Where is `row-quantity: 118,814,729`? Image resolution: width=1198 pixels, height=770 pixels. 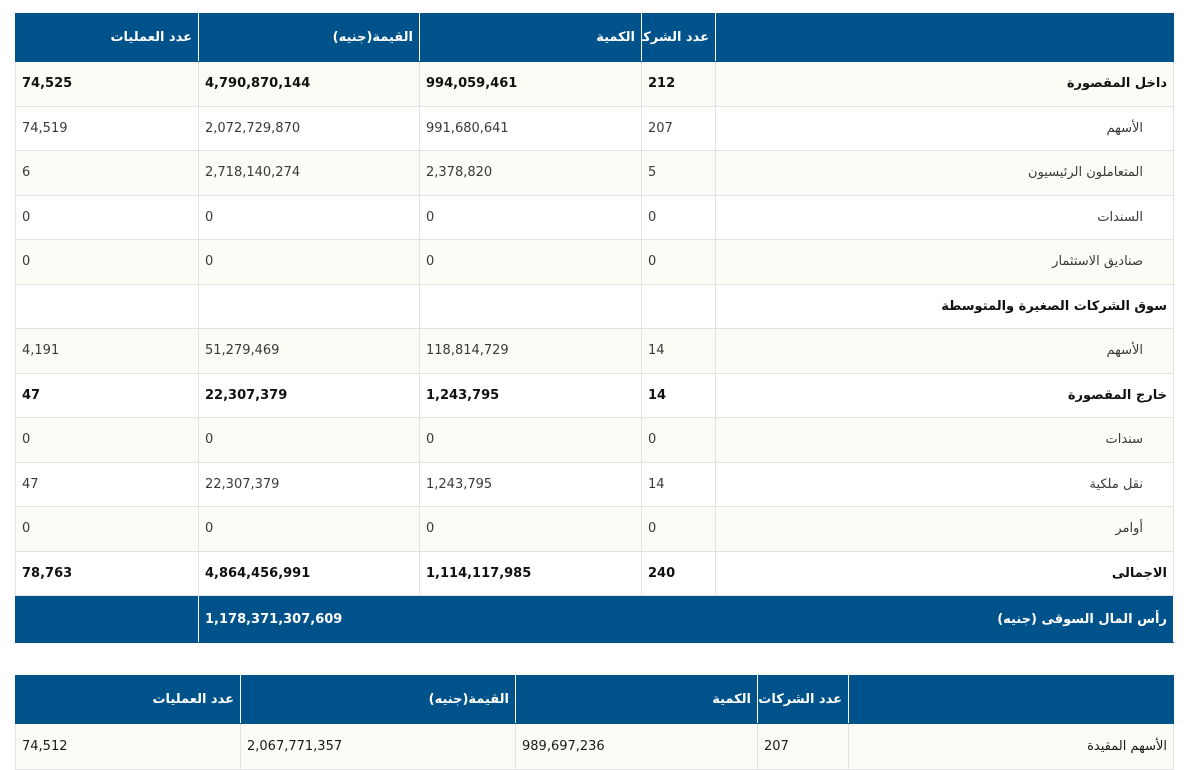 row-quantity: 118,814,729 is located at coordinates (530, 351).